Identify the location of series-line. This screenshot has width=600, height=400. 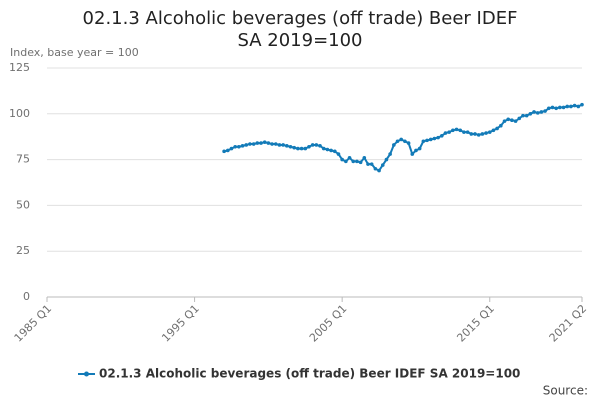
(403, 137).